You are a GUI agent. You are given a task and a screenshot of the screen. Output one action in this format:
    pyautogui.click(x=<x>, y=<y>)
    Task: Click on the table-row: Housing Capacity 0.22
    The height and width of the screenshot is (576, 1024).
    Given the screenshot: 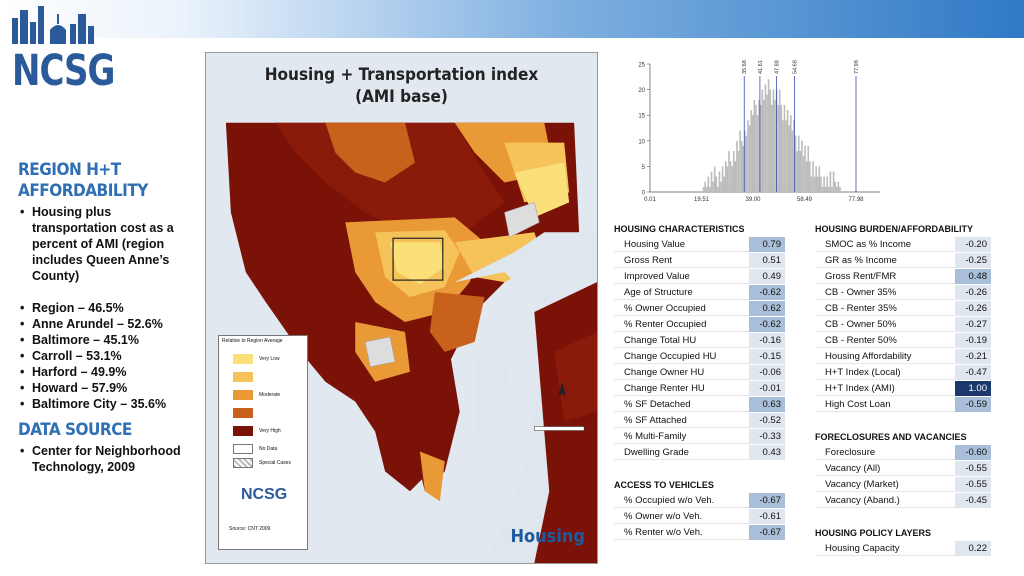 What is the action you would take?
    pyautogui.click(x=903, y=548)
    